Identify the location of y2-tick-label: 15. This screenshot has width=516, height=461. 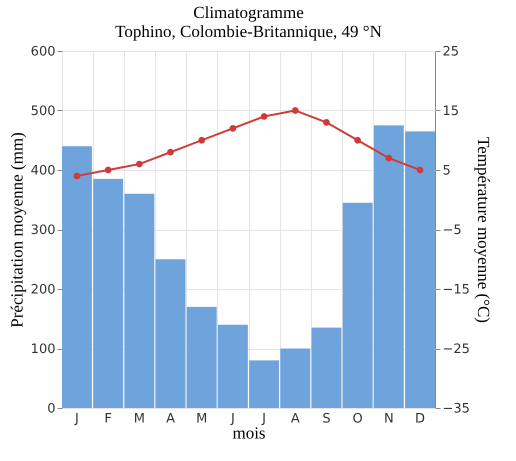
(451, 111).